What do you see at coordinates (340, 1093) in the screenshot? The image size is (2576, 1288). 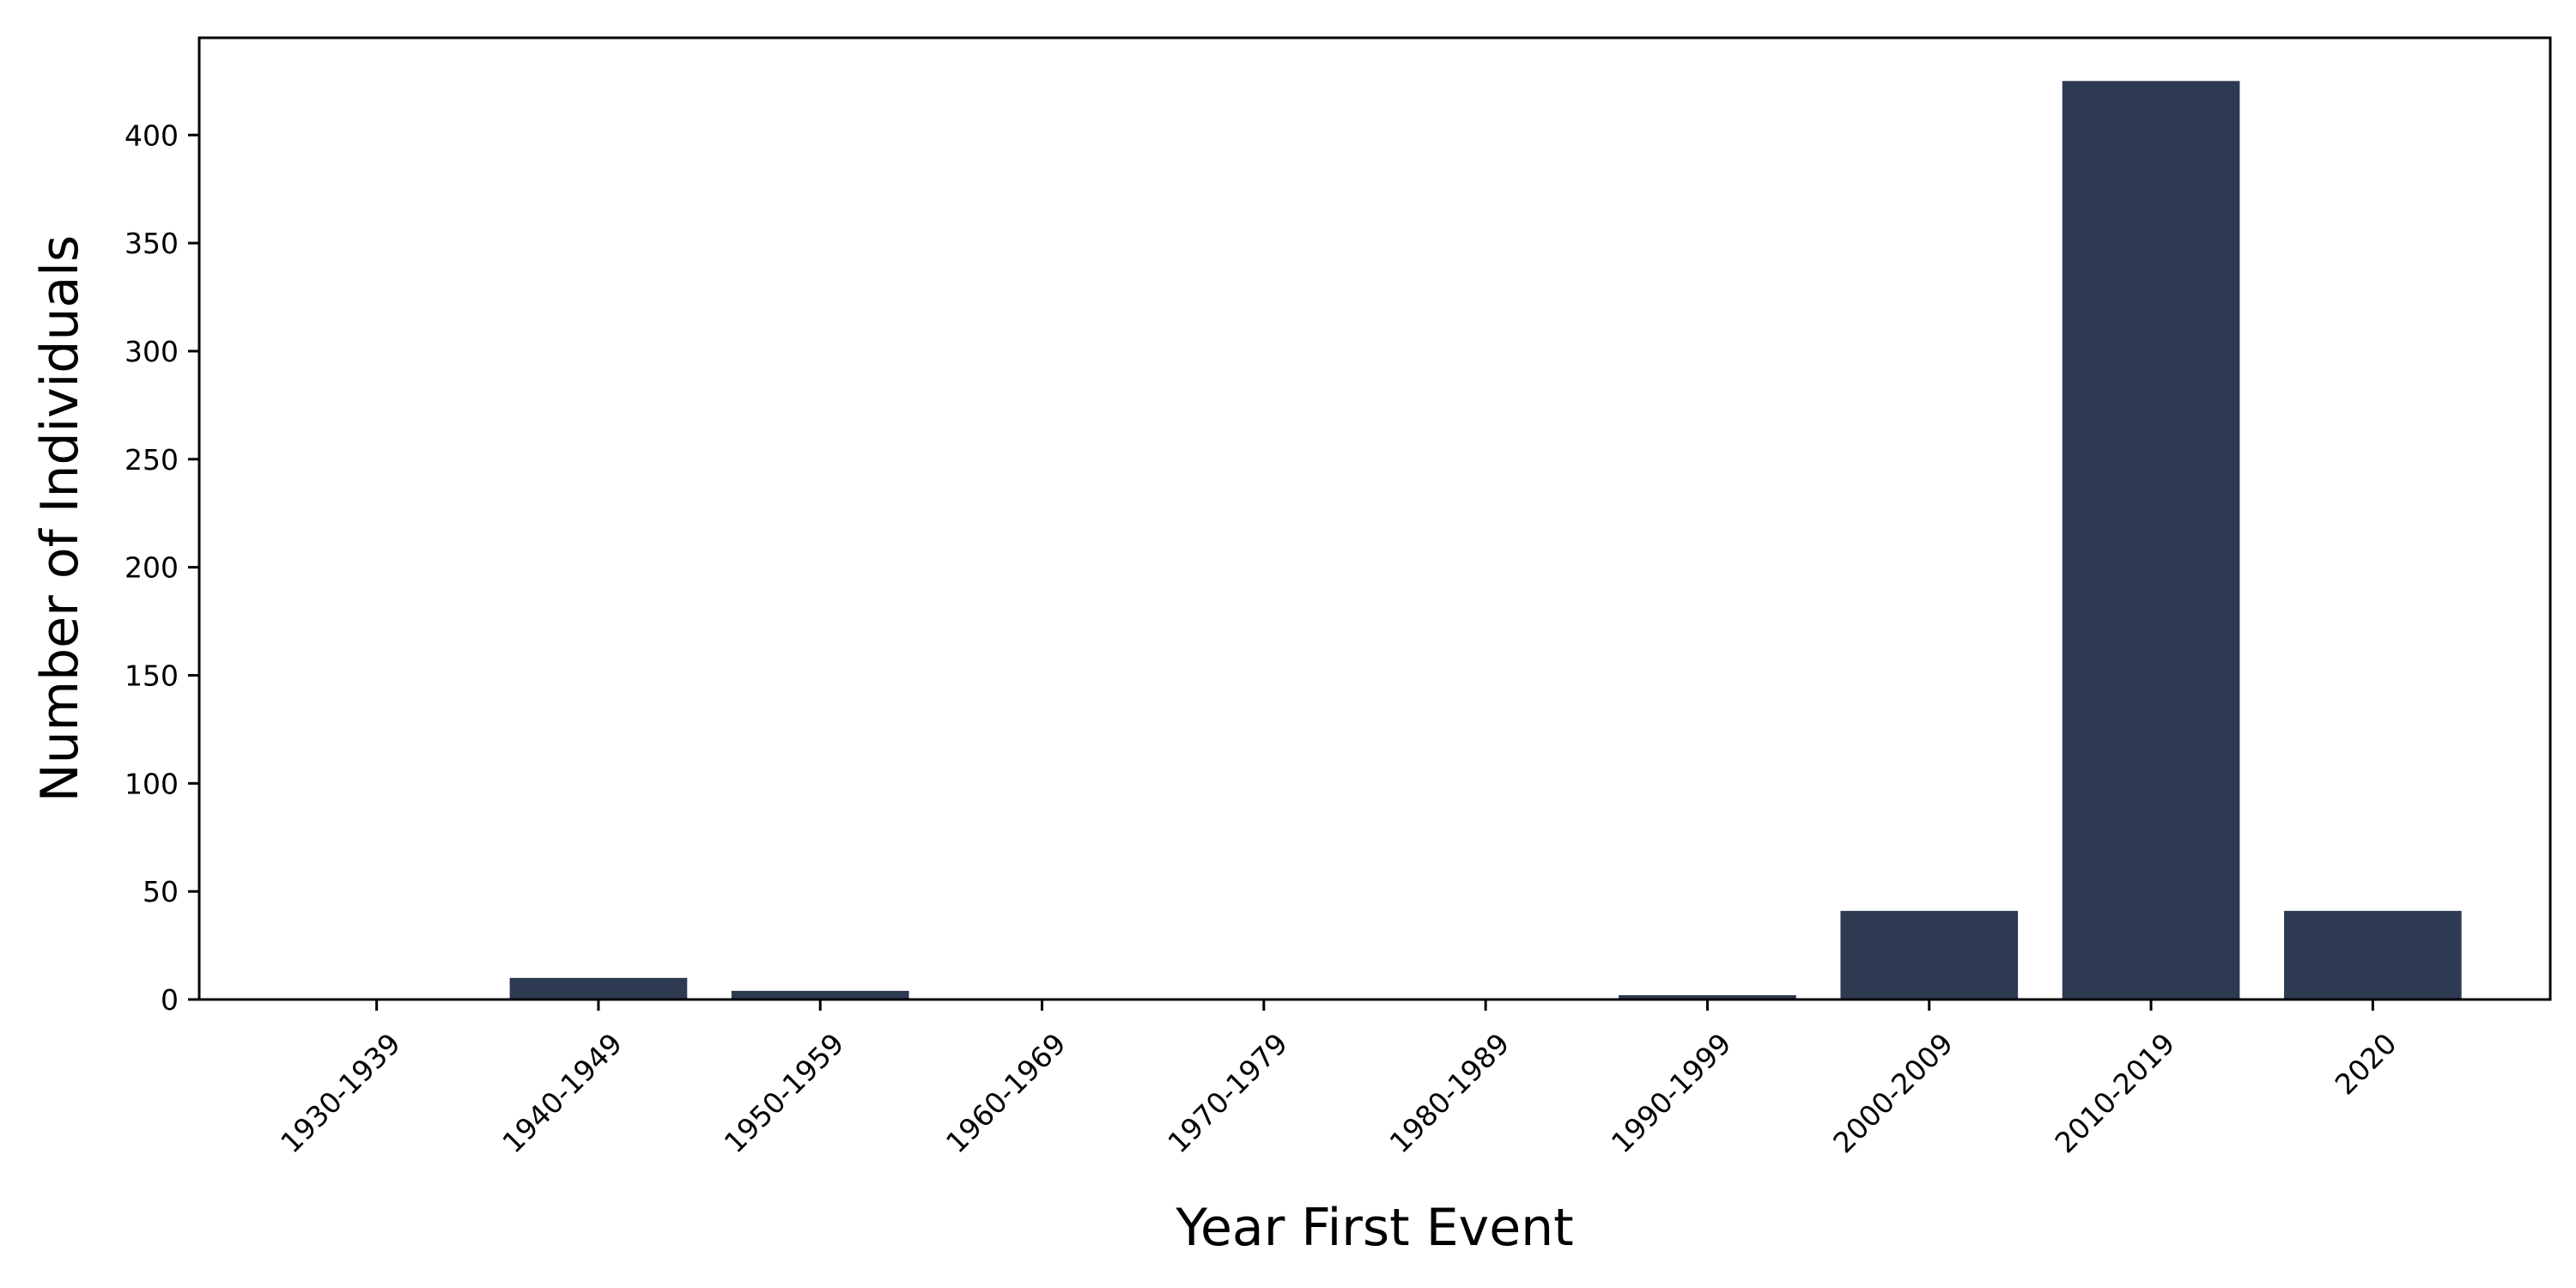 I see `x-tick-label: 1930-1939` at bounding box center [340, 1093].